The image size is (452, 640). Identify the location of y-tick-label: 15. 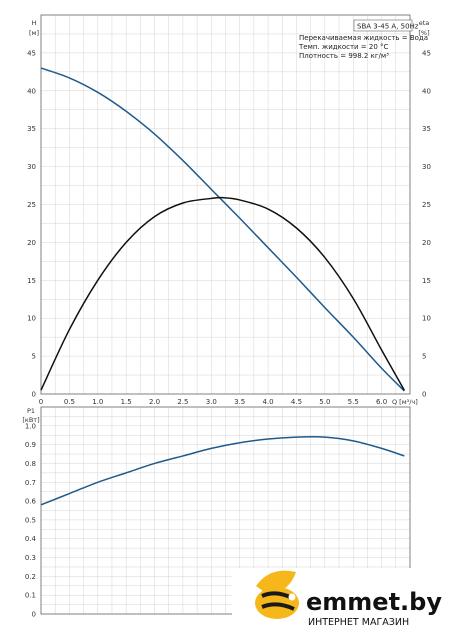
(31, 281).